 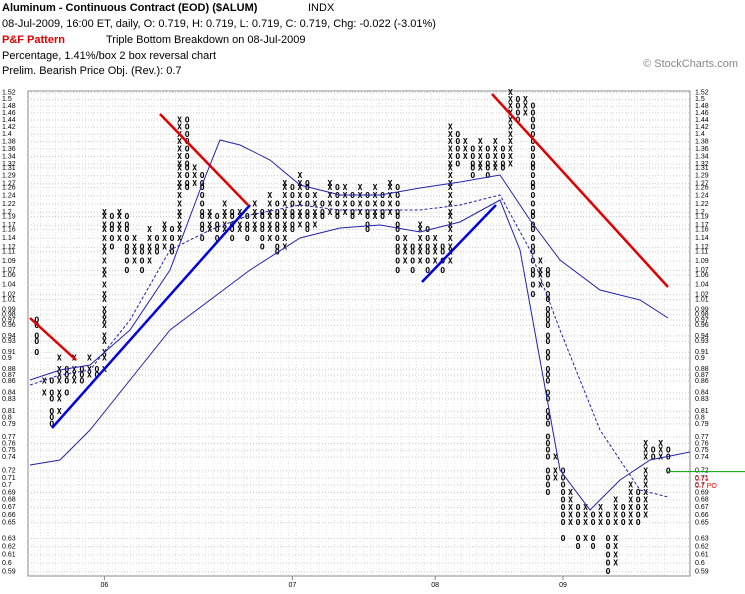 What do you see at coordinates (9, 320) in the screenshot?
I see `y-tick-label: 0.97` at bounding box center [9, 320].